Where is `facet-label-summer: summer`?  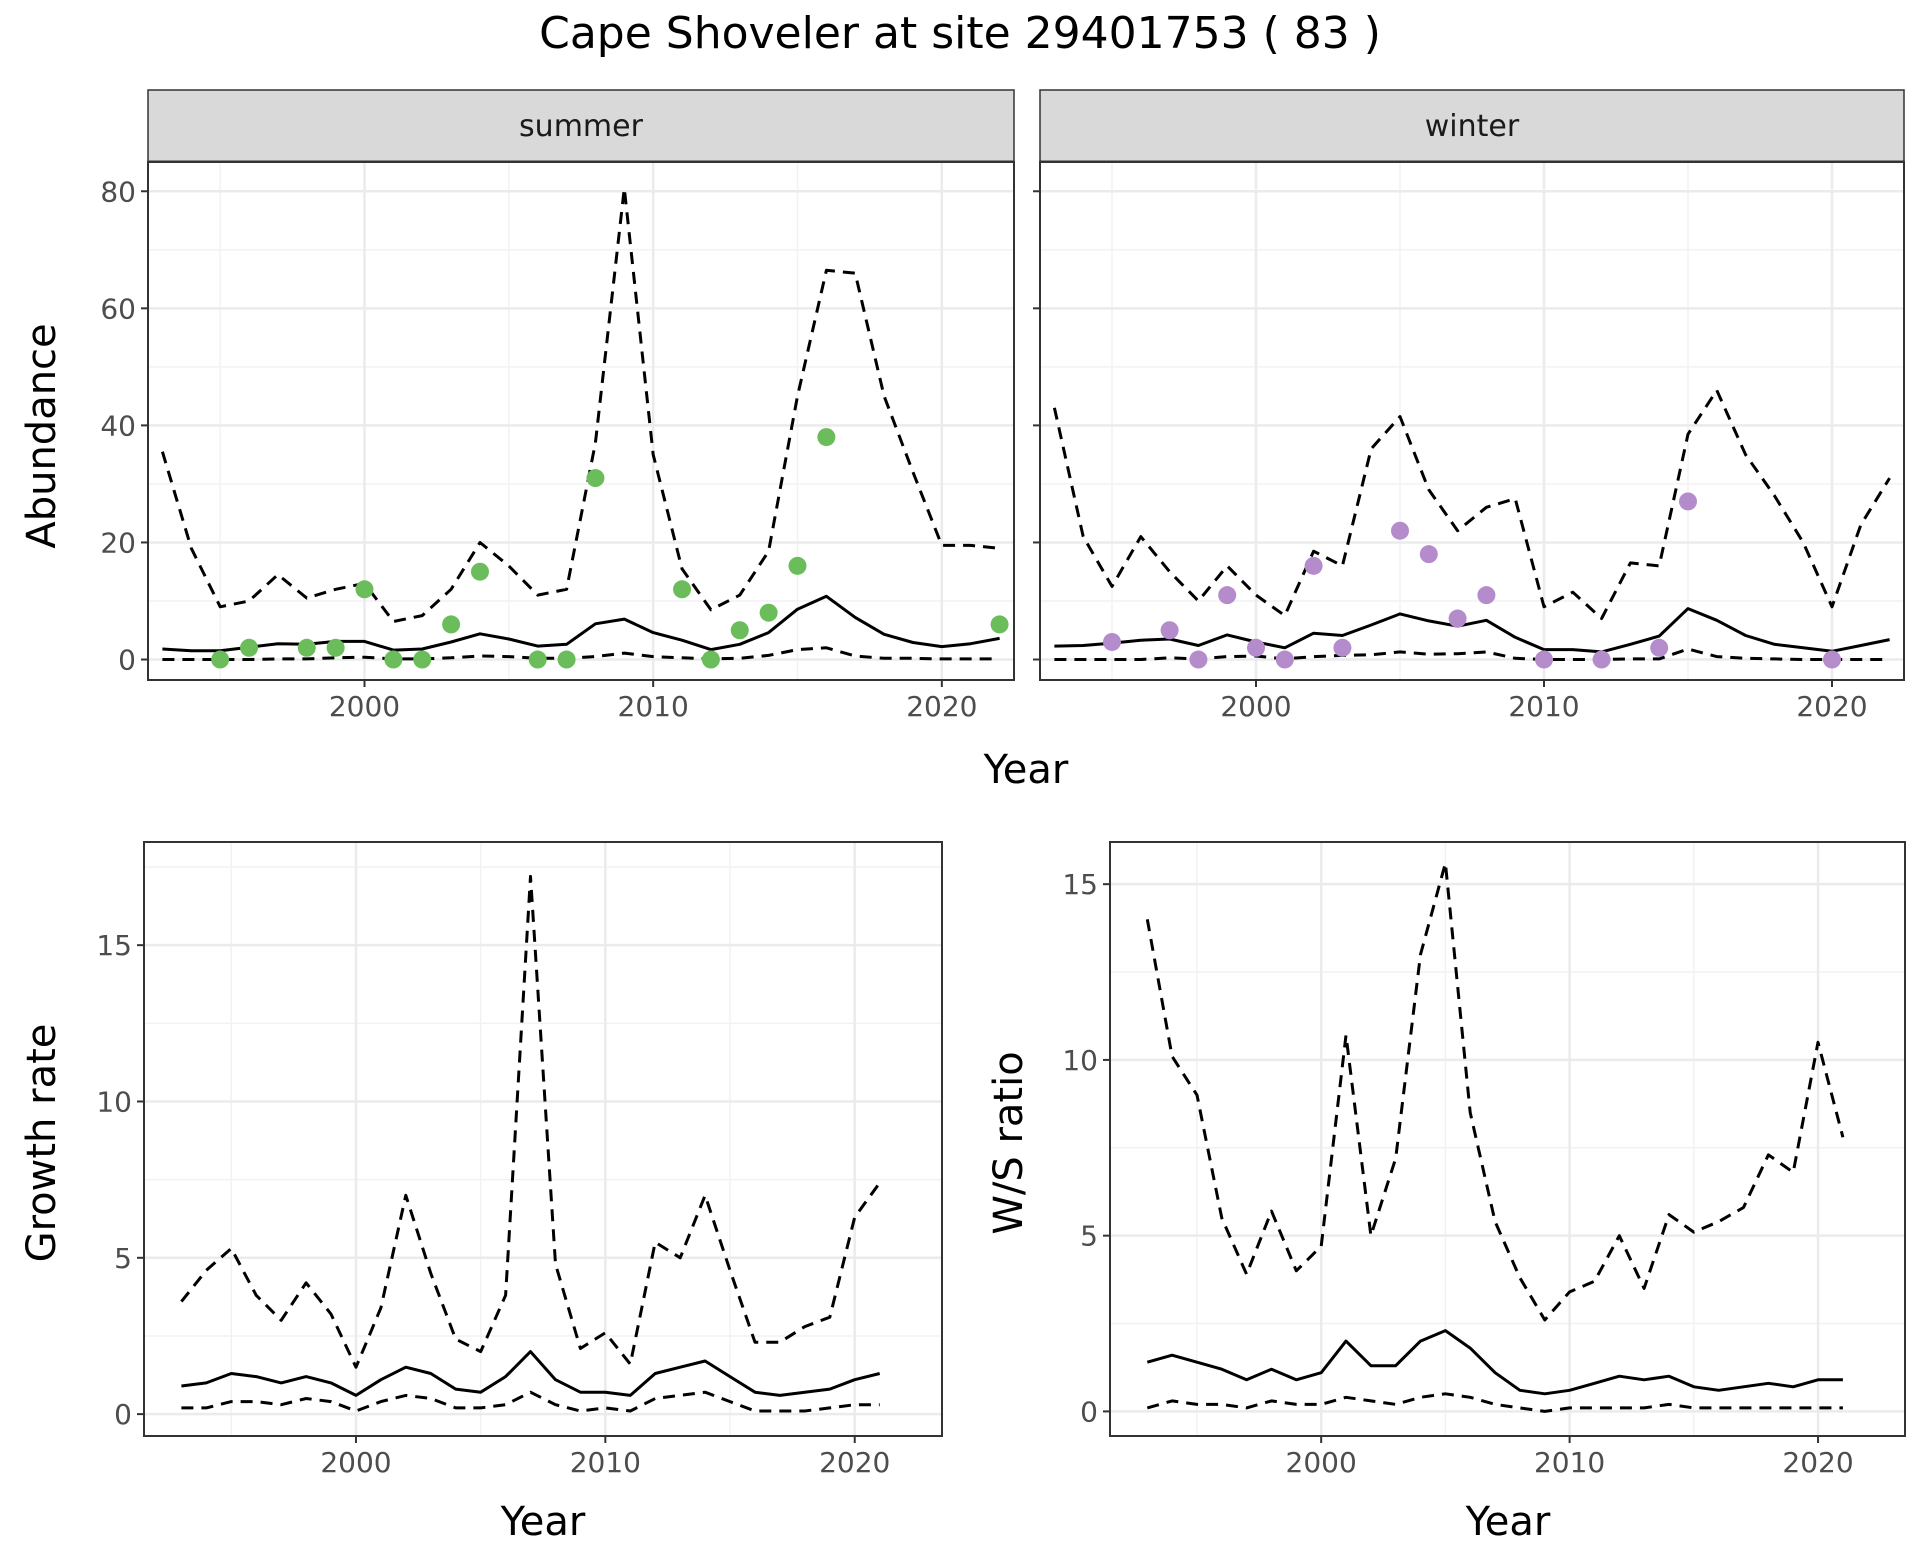 facet-label-summer: summer is located at coordinates (581, 126).